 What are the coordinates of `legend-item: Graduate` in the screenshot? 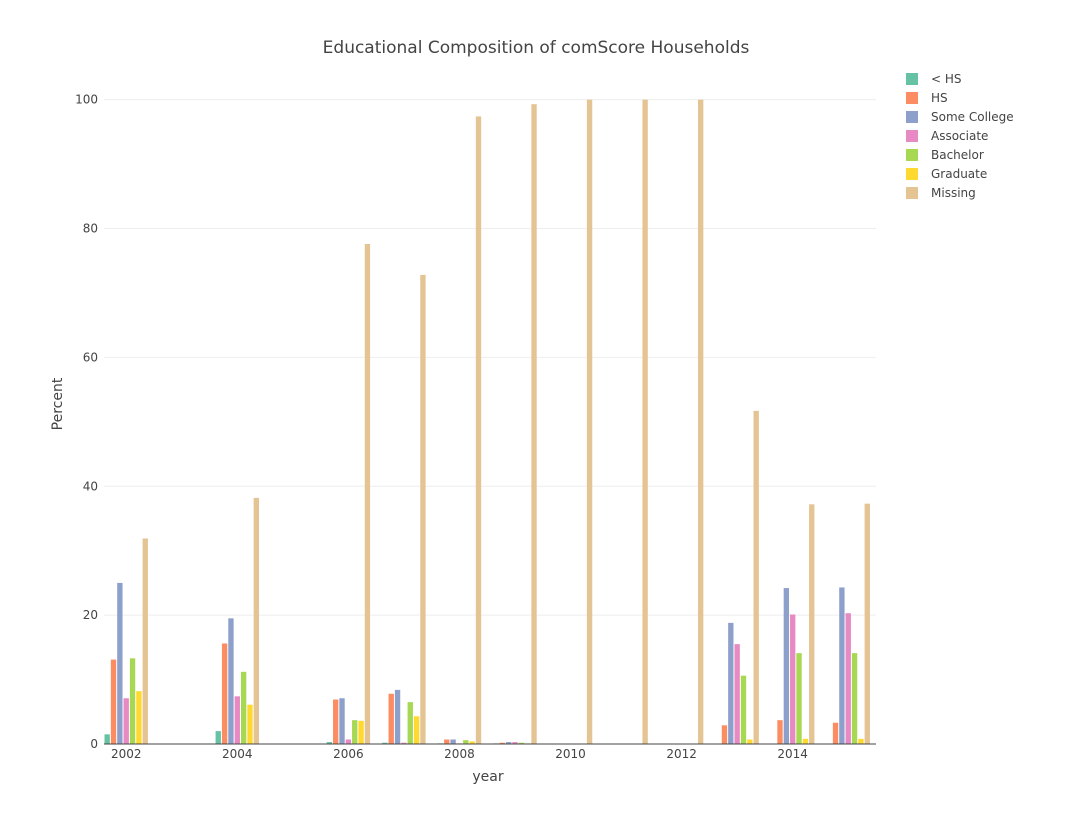 It's located at (946, 174).